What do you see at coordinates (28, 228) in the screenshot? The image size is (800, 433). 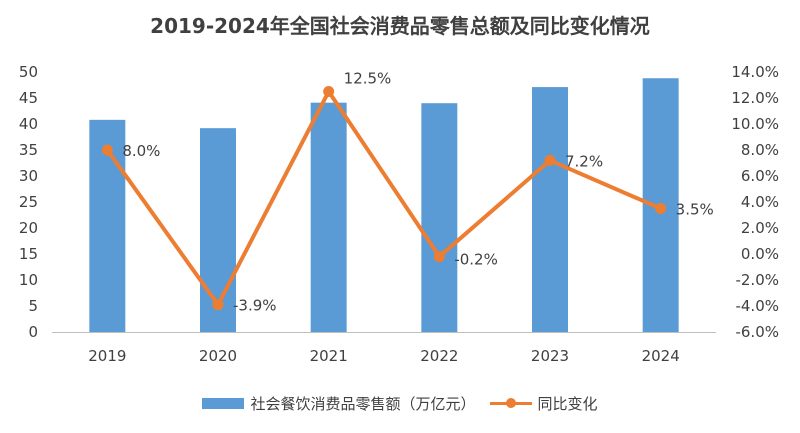 I see `left-tick-label: 20` at bounding box center [28, 228].